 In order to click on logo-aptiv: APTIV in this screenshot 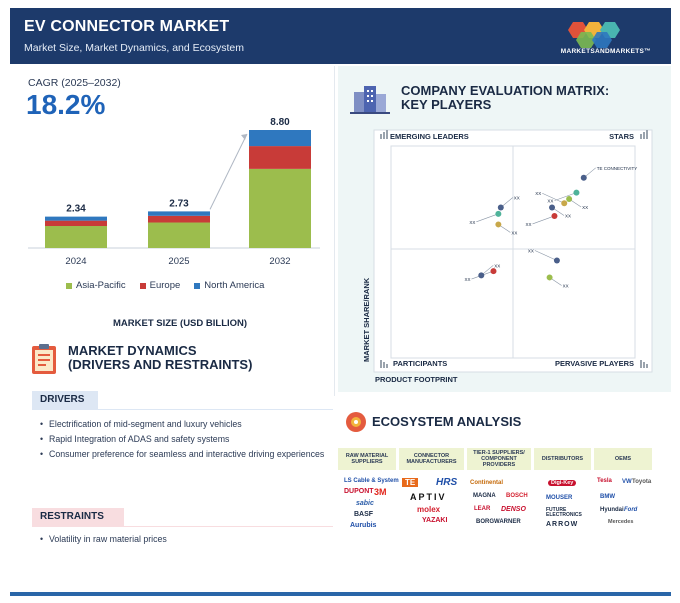, I will do `click(428, 497)`.